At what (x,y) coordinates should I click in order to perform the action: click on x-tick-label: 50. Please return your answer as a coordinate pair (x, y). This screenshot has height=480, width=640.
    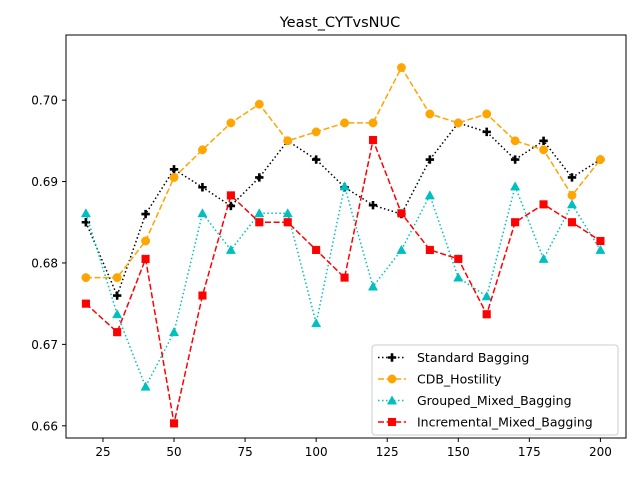
    Looking at the image, I should click on (173, 452).